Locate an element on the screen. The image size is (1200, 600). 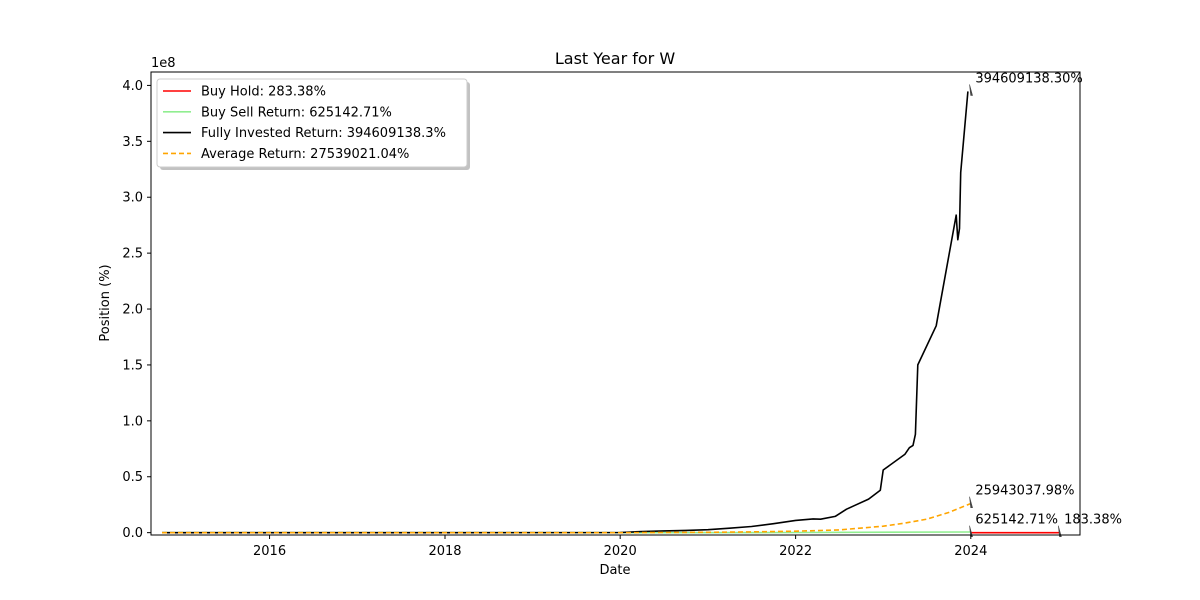
y-axis: 0.0 0.5 1.0 1.5 2.0 2.5 3.0 3.5 4.0 is located at coordinates (136, 310).